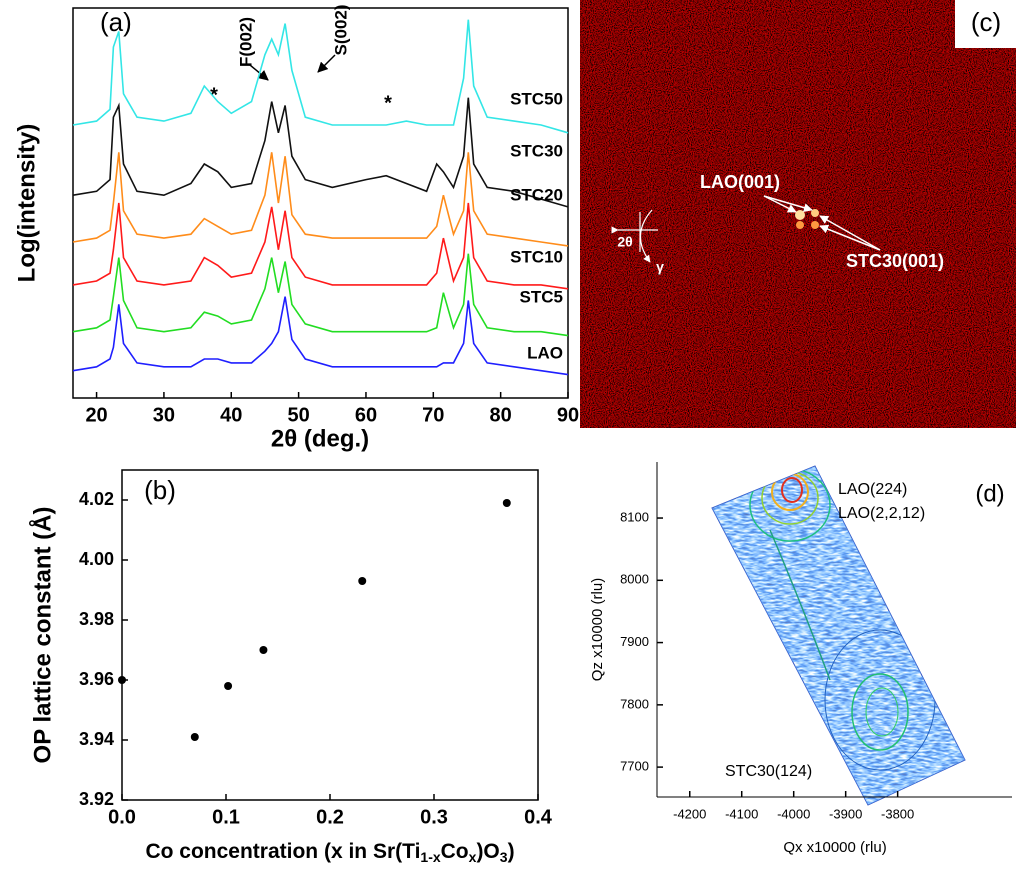 The height and width of the screenshot is (879, 1016). Describe the element at coordinates (26, 203) in the screenshot. I see `y-axis-label: Log(intensity)` at that location.